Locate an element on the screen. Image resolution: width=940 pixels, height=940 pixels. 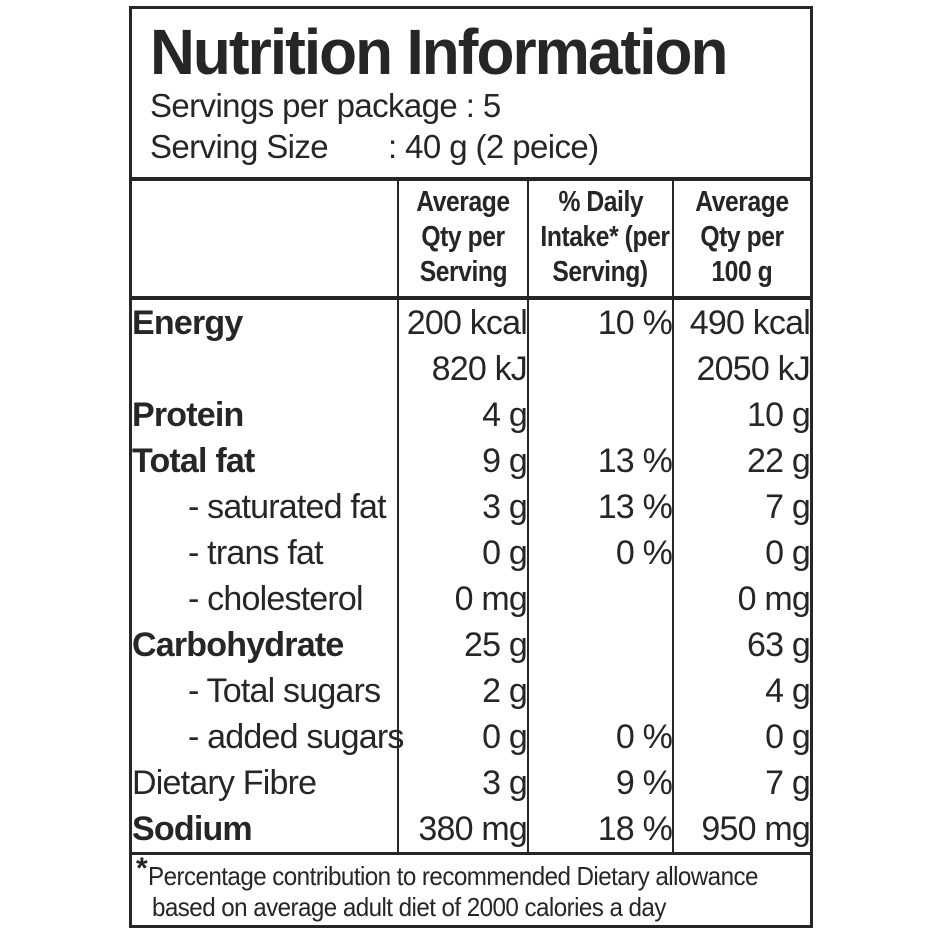
nutrient-name: Protein is located at coordinates (188, 415).